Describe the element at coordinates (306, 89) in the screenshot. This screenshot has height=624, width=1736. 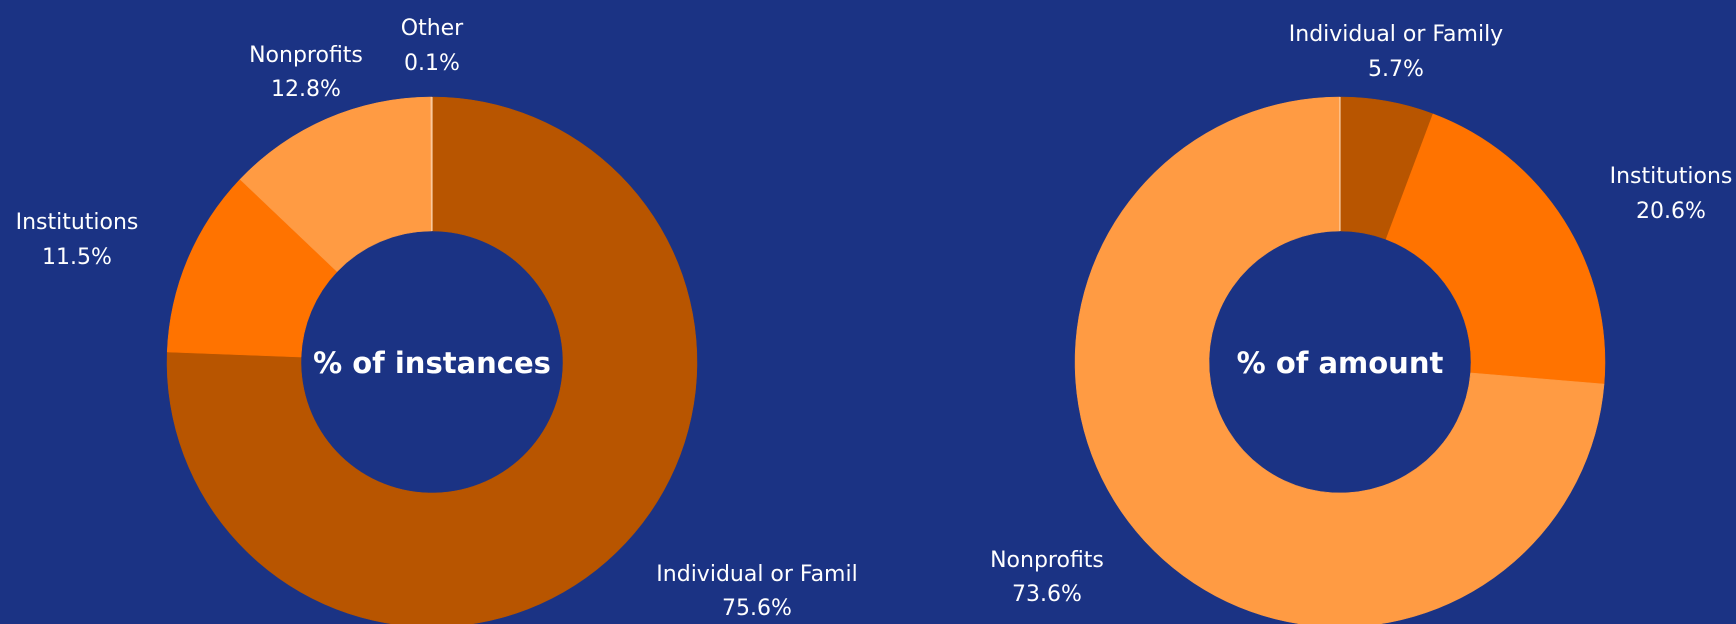
I see `slice-label-value: 12.8%` at that location.